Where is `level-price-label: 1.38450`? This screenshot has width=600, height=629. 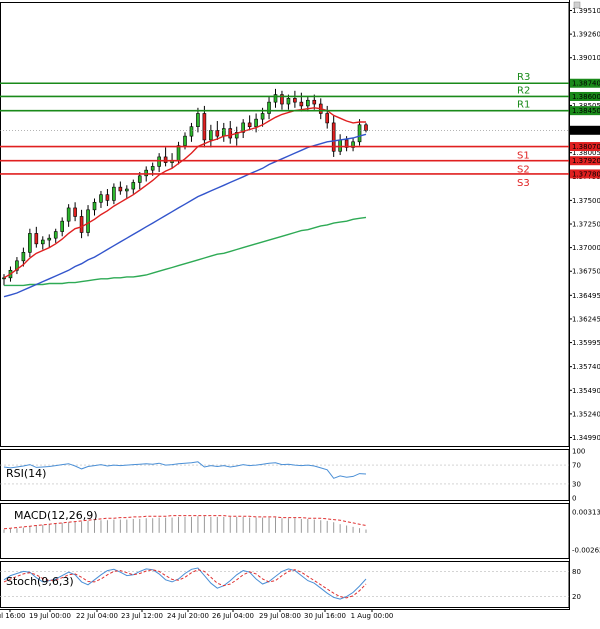
level-price-label: 1.38450 is located at coordinates (586, 111).